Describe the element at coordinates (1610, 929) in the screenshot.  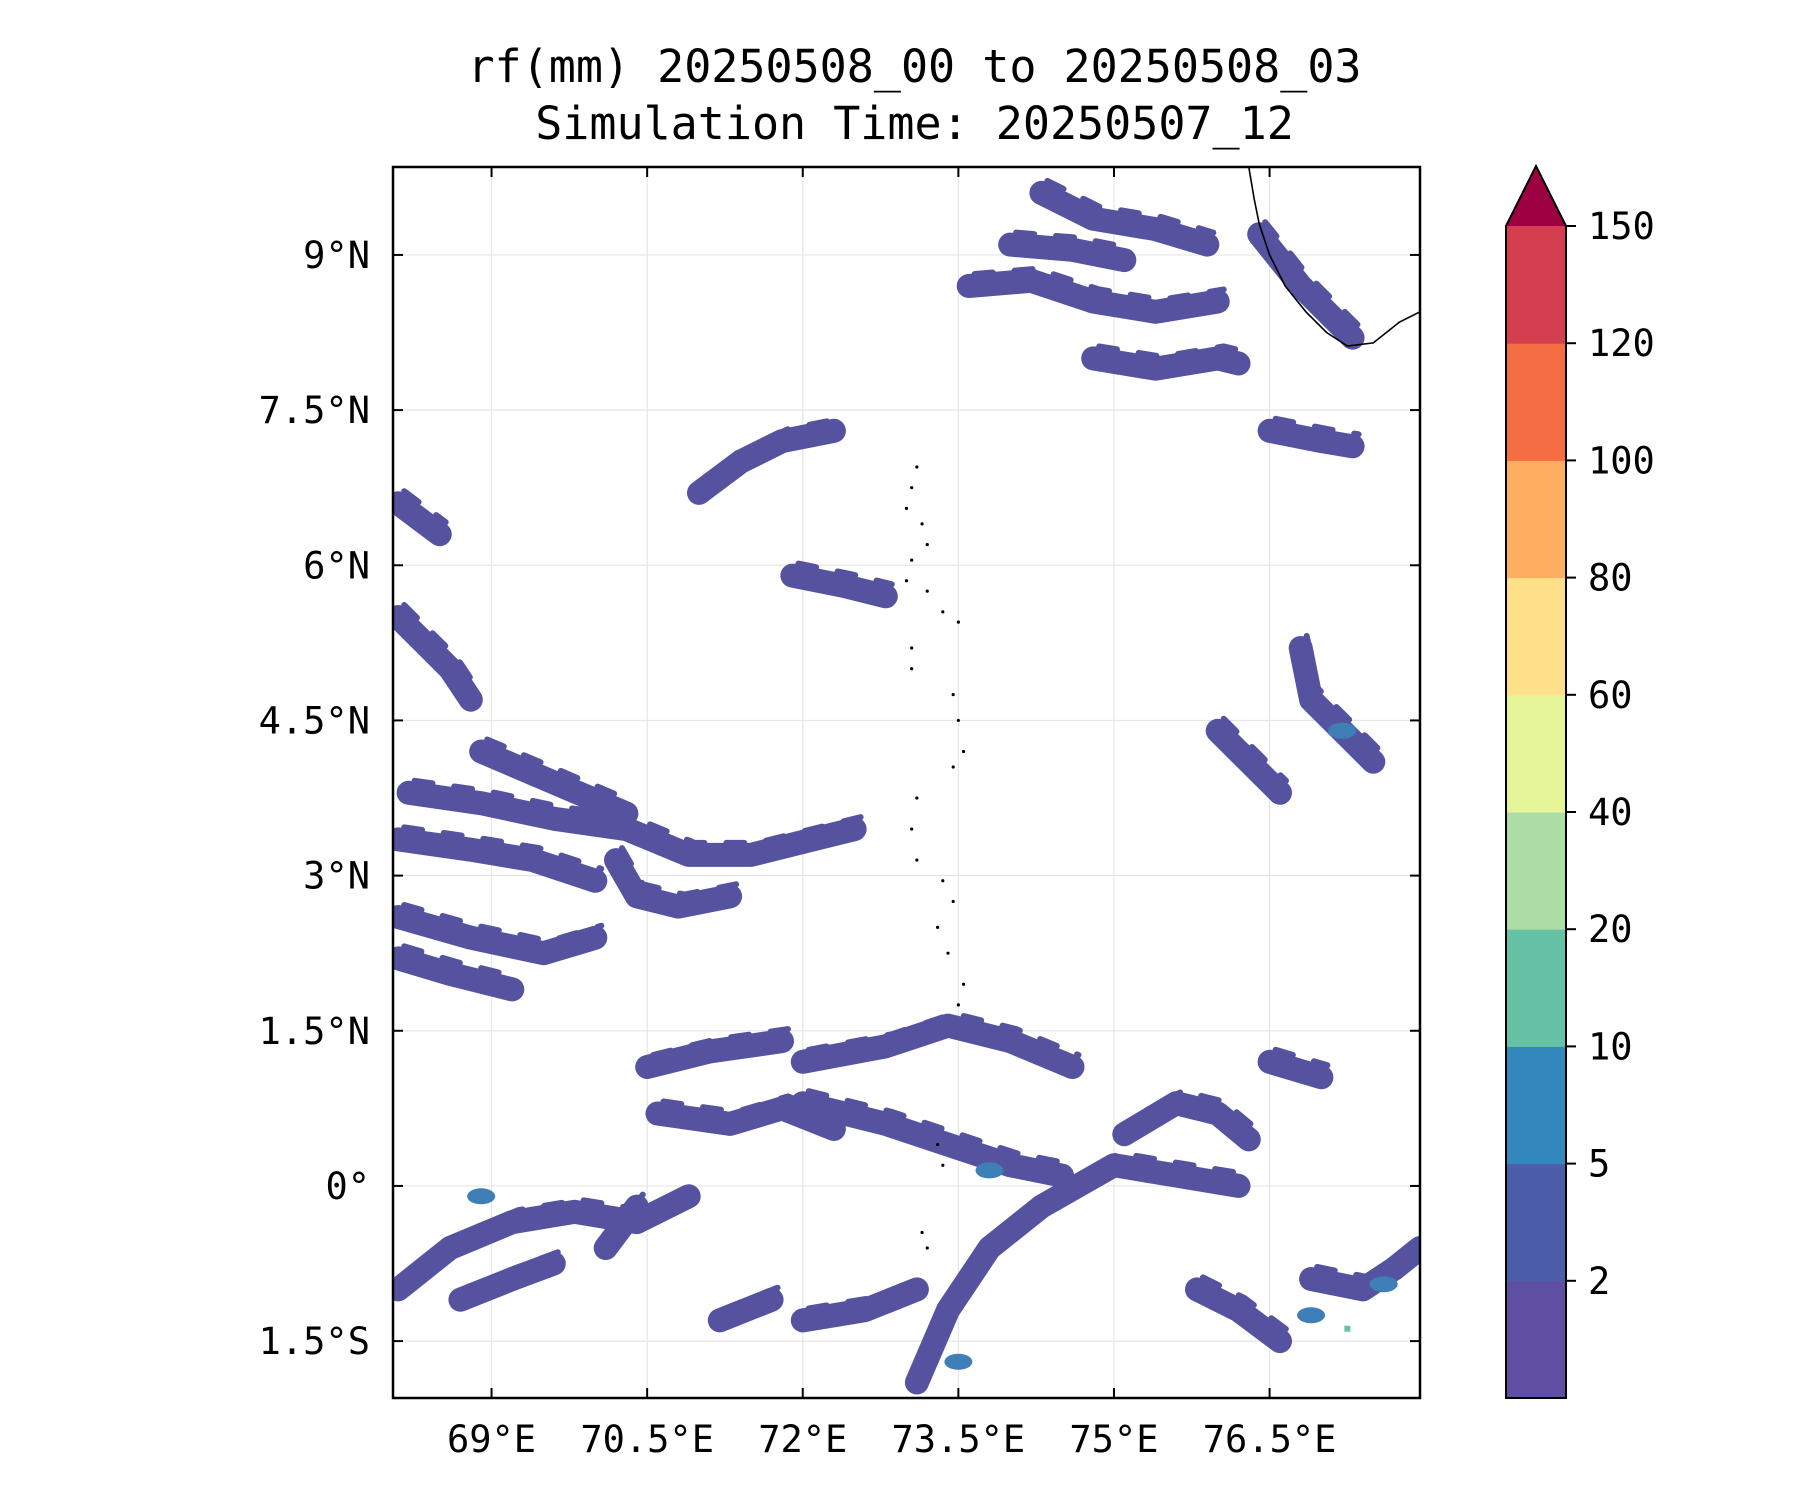
I see `colorbar-tick-label: 20` at that location.